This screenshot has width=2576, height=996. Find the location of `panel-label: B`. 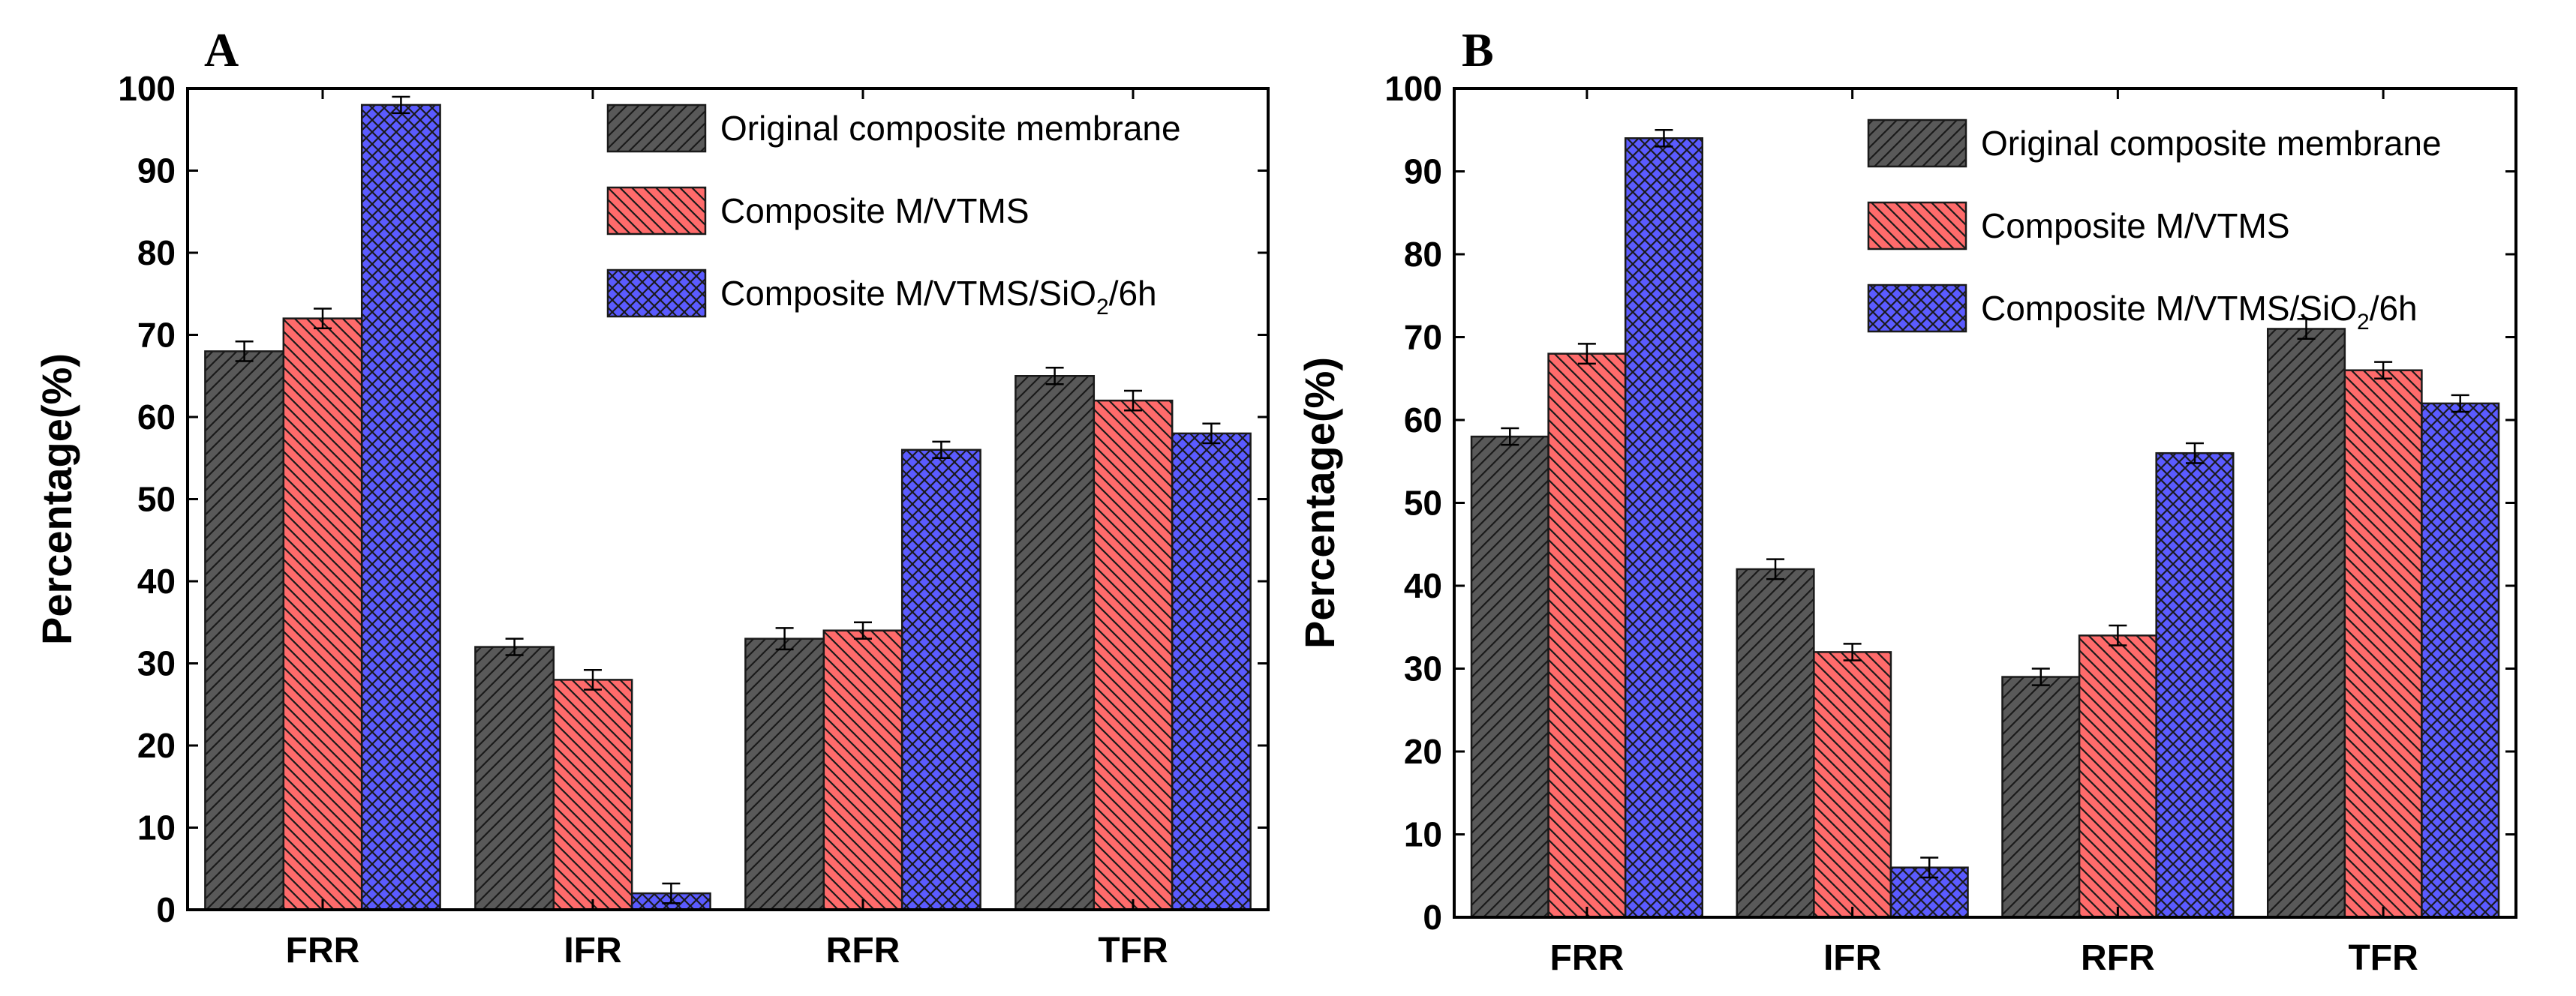

panel-label: B is located at coordinates (1478, 49).